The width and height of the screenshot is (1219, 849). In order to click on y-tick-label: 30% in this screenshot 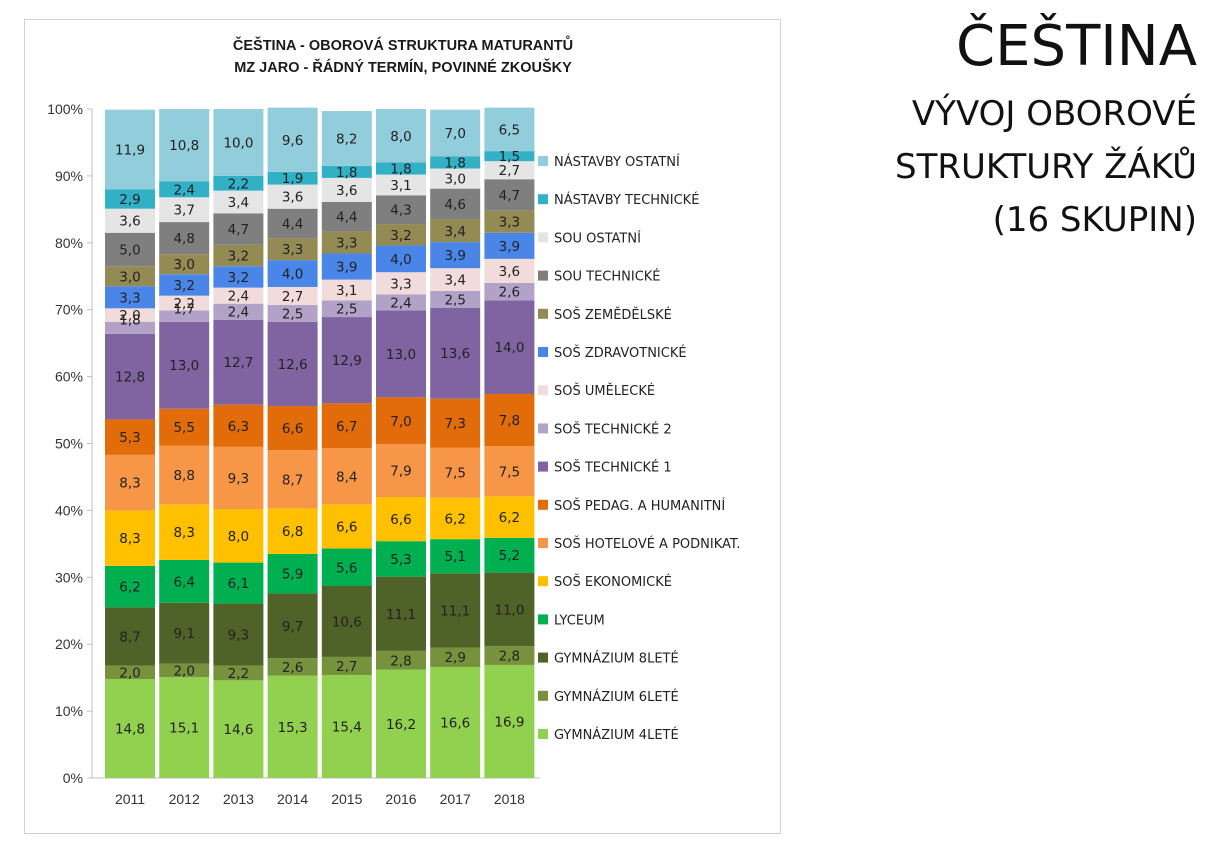, I will do `click(69, 577)`.